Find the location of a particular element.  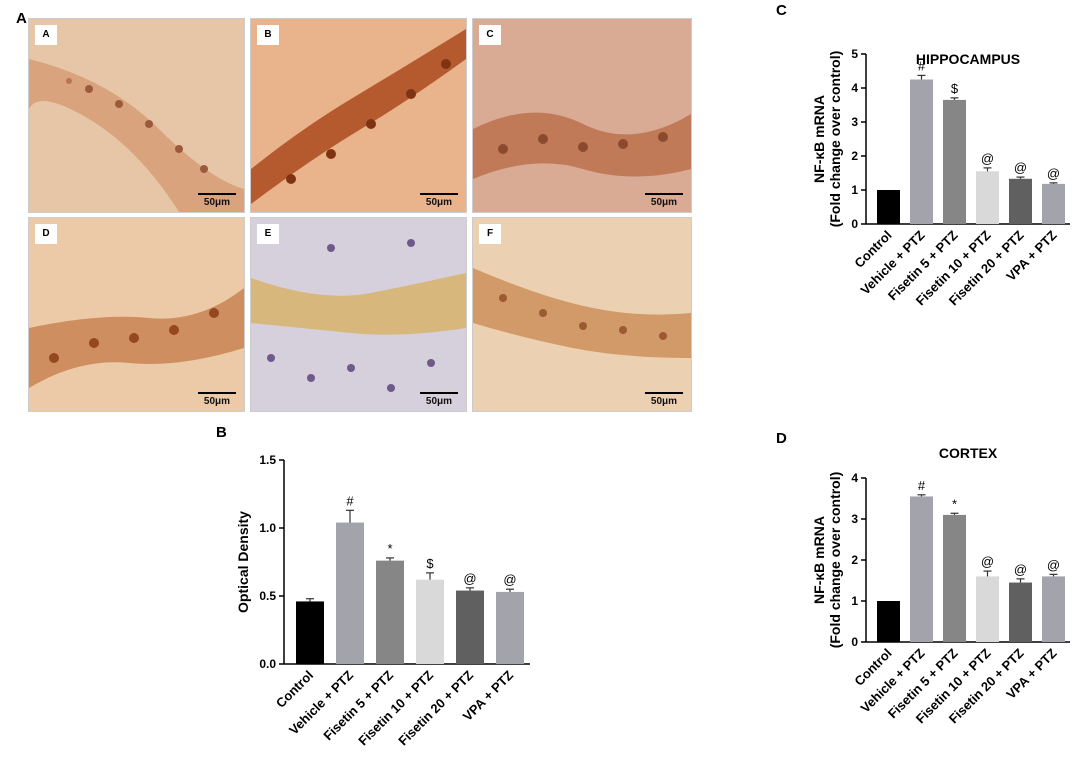

micrograph-label: B is located at coordinates (268, 35).